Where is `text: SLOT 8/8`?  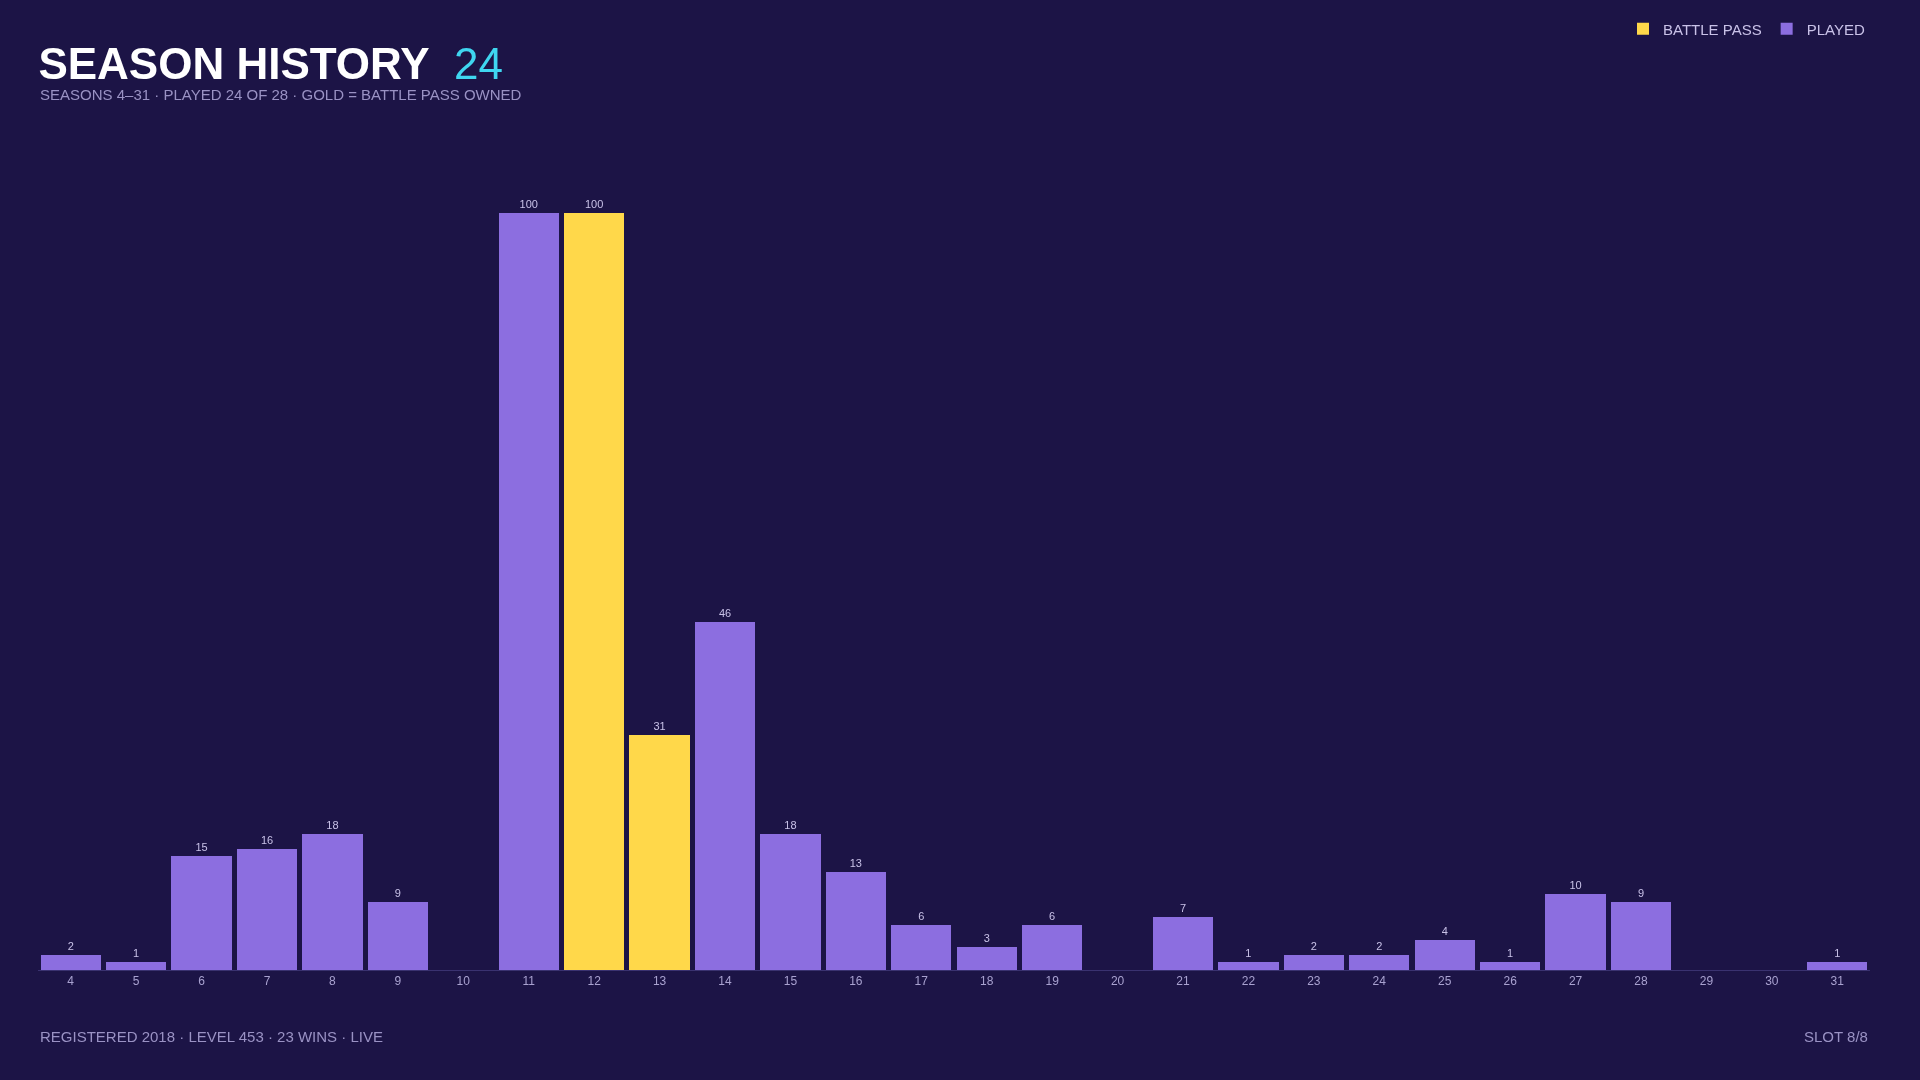
text: SLOT 8/8 is located at coordinates (1836, 1036).